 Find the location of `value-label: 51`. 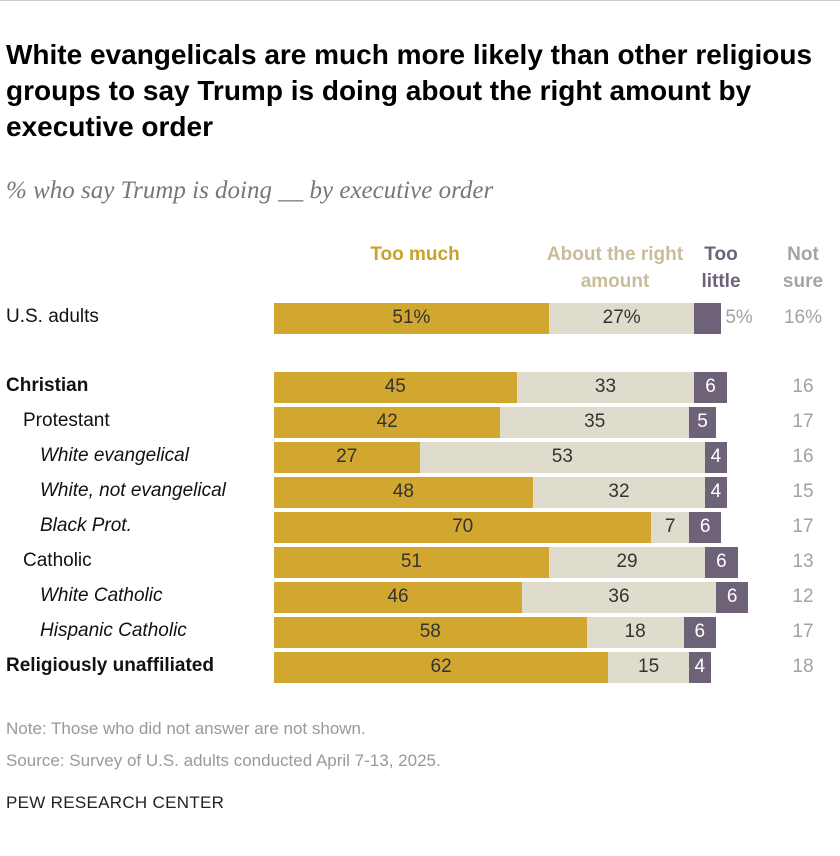

value-label: 51 is located at coordinates (411, 561).